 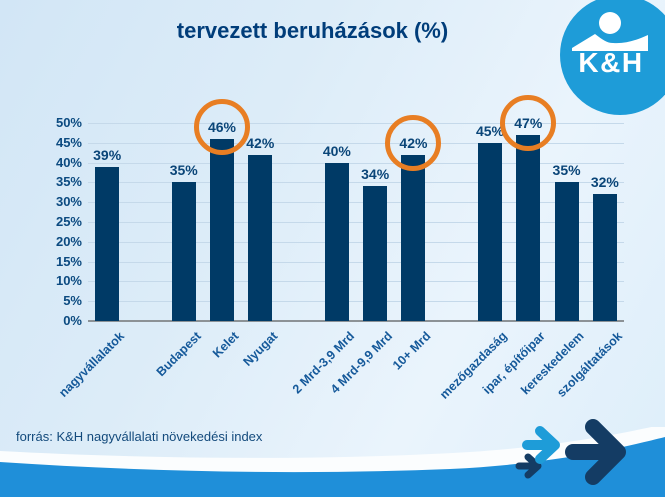 What do you see at coordinates (68, 122) in the screenshot?
I see `y-axis-tick-label: 50%` at bounding box center [68, 122].